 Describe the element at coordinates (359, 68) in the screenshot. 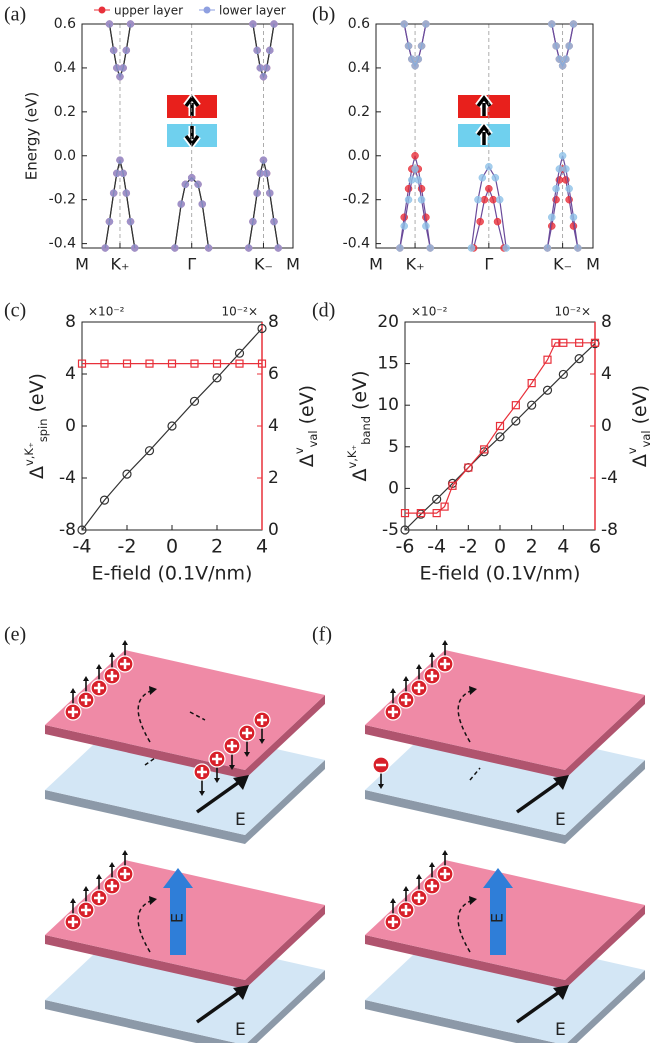

I see `y-tick-label: 0.4` at that location.